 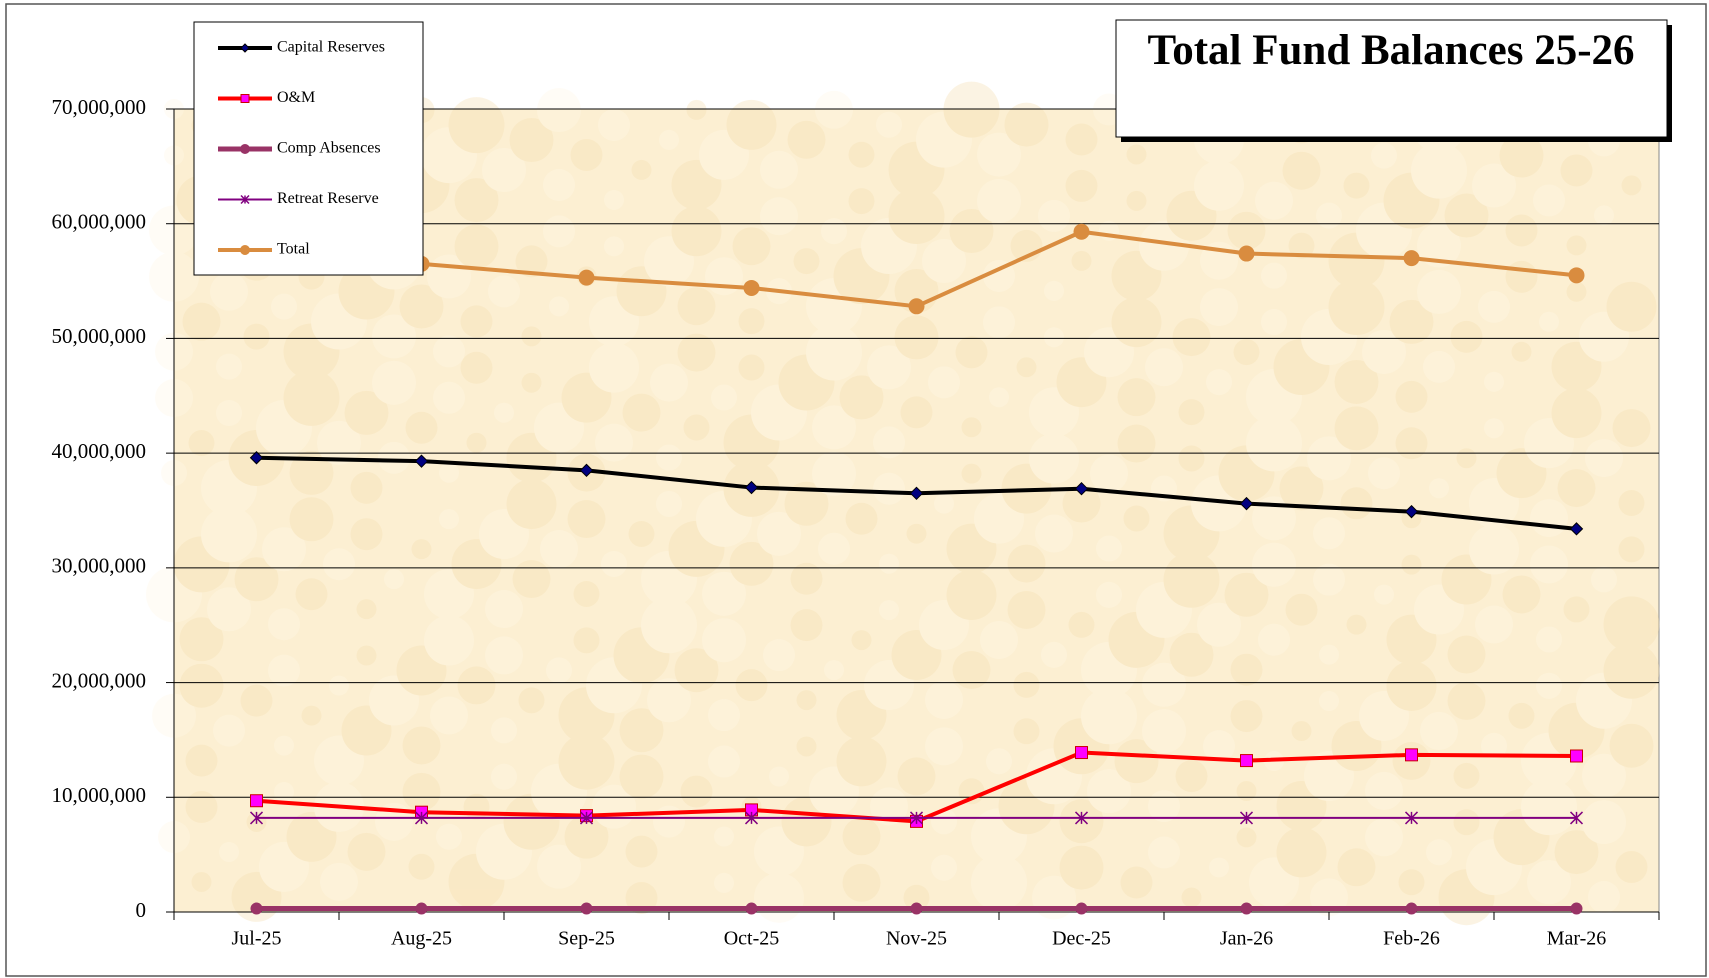 I want to click on x-tick-label: Aug-25, so click(x=421, y=939).